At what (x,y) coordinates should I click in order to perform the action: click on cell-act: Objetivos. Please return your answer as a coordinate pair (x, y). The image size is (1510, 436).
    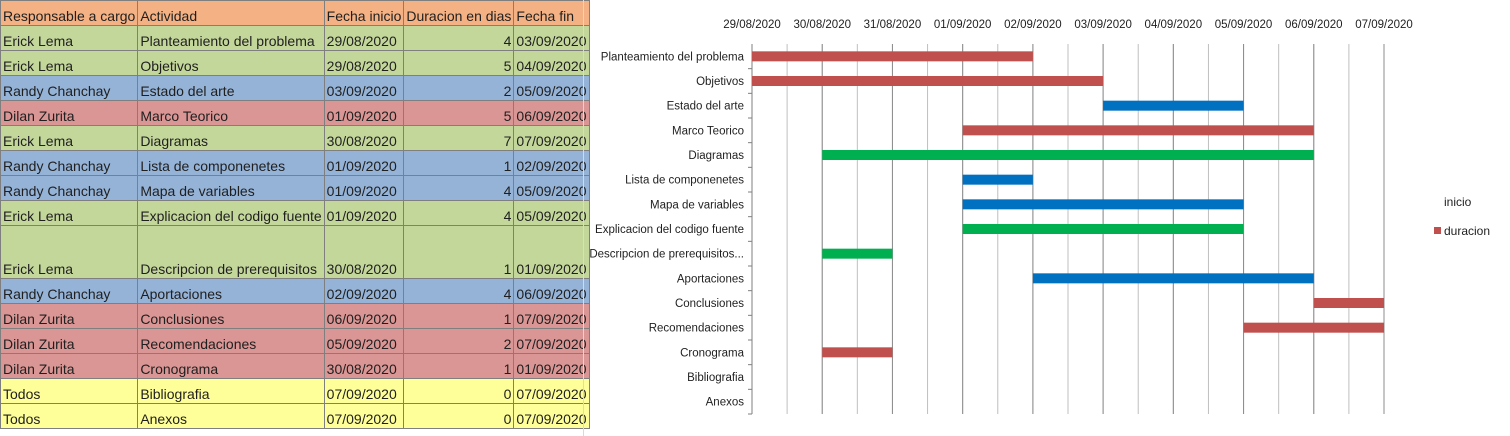
    Looking at the image, I should click on (231, 63).